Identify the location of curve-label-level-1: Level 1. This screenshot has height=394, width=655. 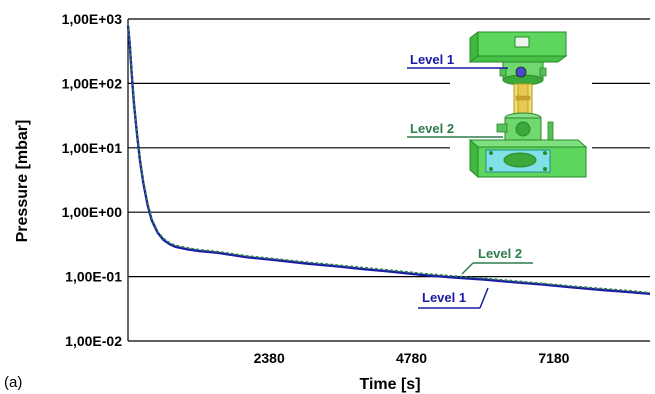
(444, 297).